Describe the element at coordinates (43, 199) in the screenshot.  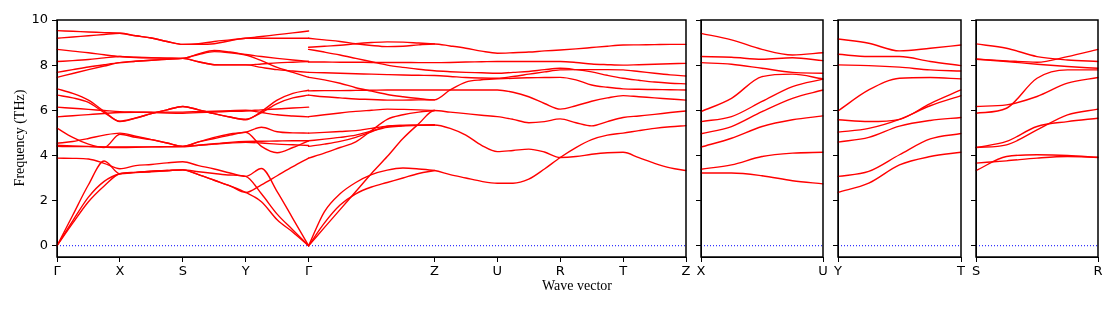
I see `y-tick-label: 2` at that location.